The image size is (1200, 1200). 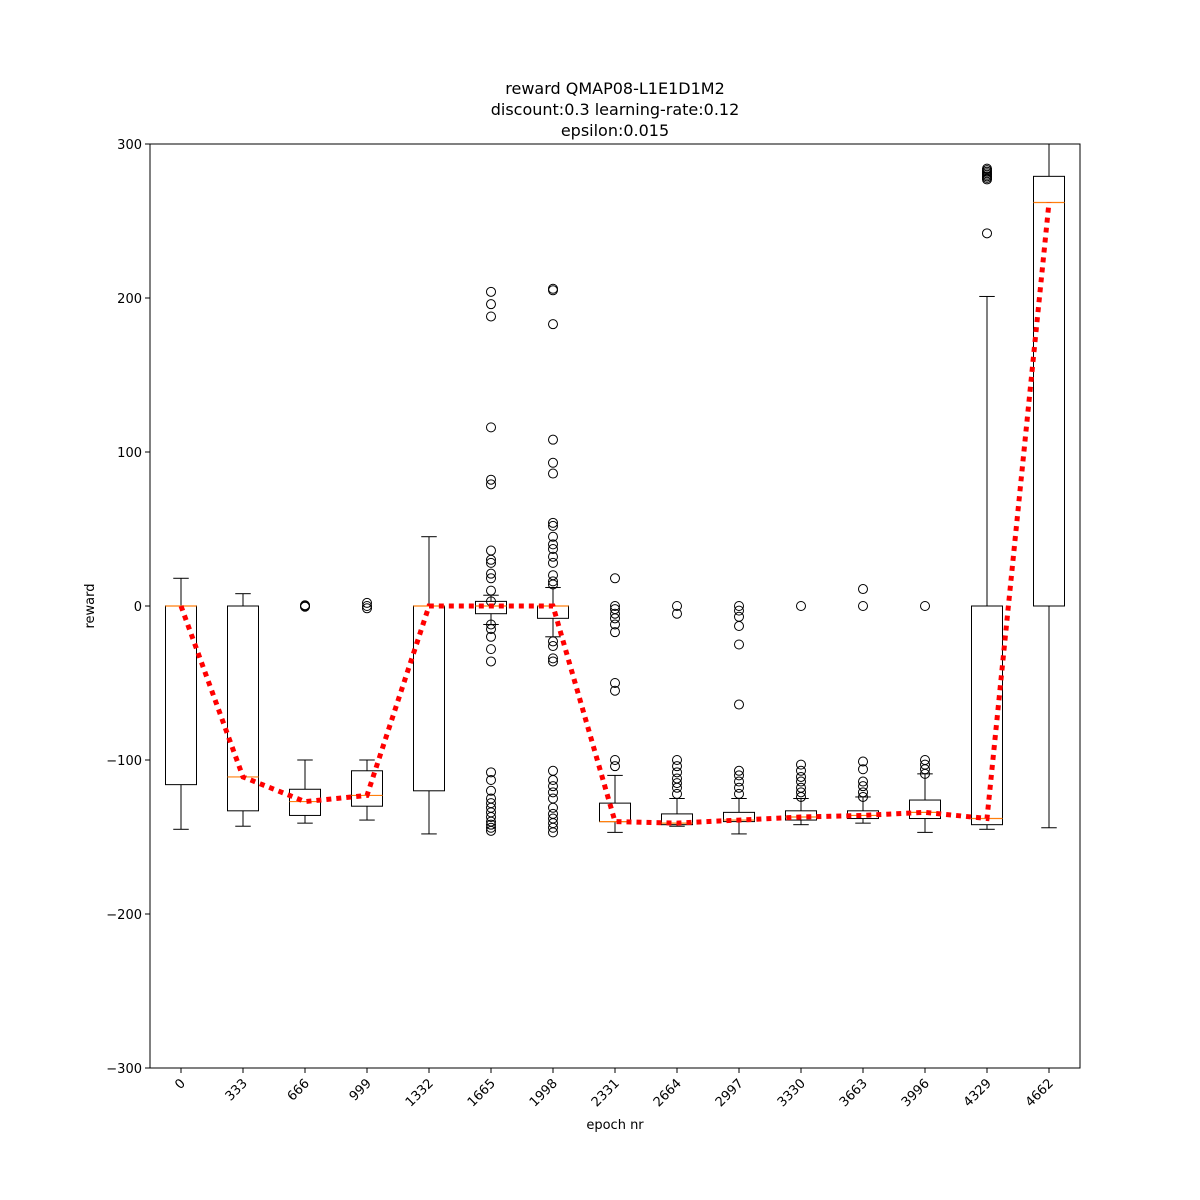 What do you see at coordinates (124, 761) in the screenshot?
I see `y-tick-label: −100` at bounding box center [124, 761].